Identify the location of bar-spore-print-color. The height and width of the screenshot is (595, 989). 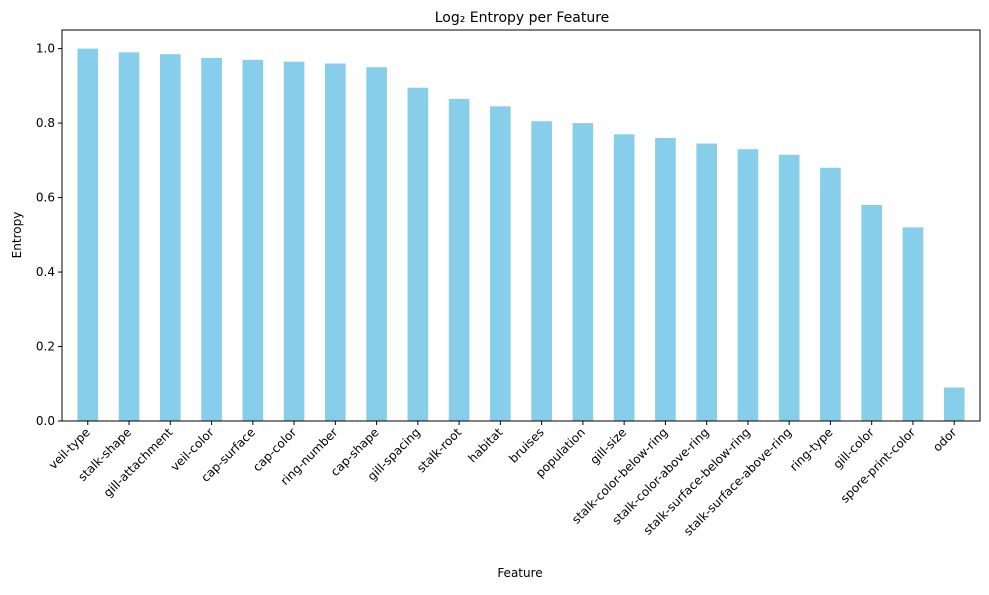
(913, 324).